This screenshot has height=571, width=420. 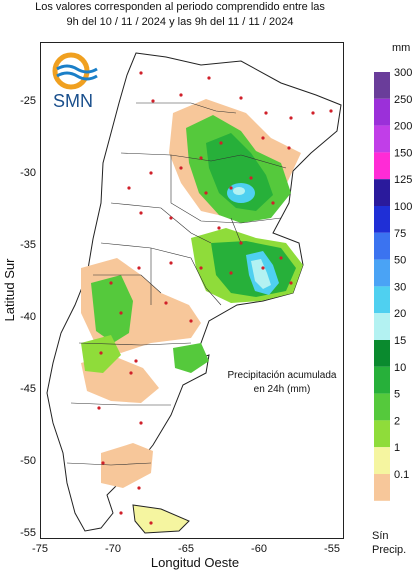 I want to click on smn-logo, so click(x=75, y=71).